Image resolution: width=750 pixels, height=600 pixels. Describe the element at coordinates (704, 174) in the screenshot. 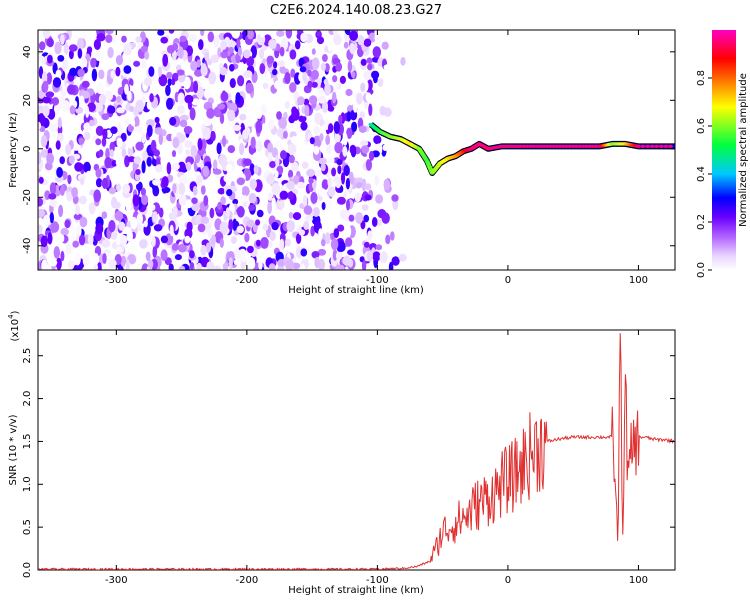

I see `colorbar-ticks: 0.0 0.2 0.4 0.6 0.8` at that location.